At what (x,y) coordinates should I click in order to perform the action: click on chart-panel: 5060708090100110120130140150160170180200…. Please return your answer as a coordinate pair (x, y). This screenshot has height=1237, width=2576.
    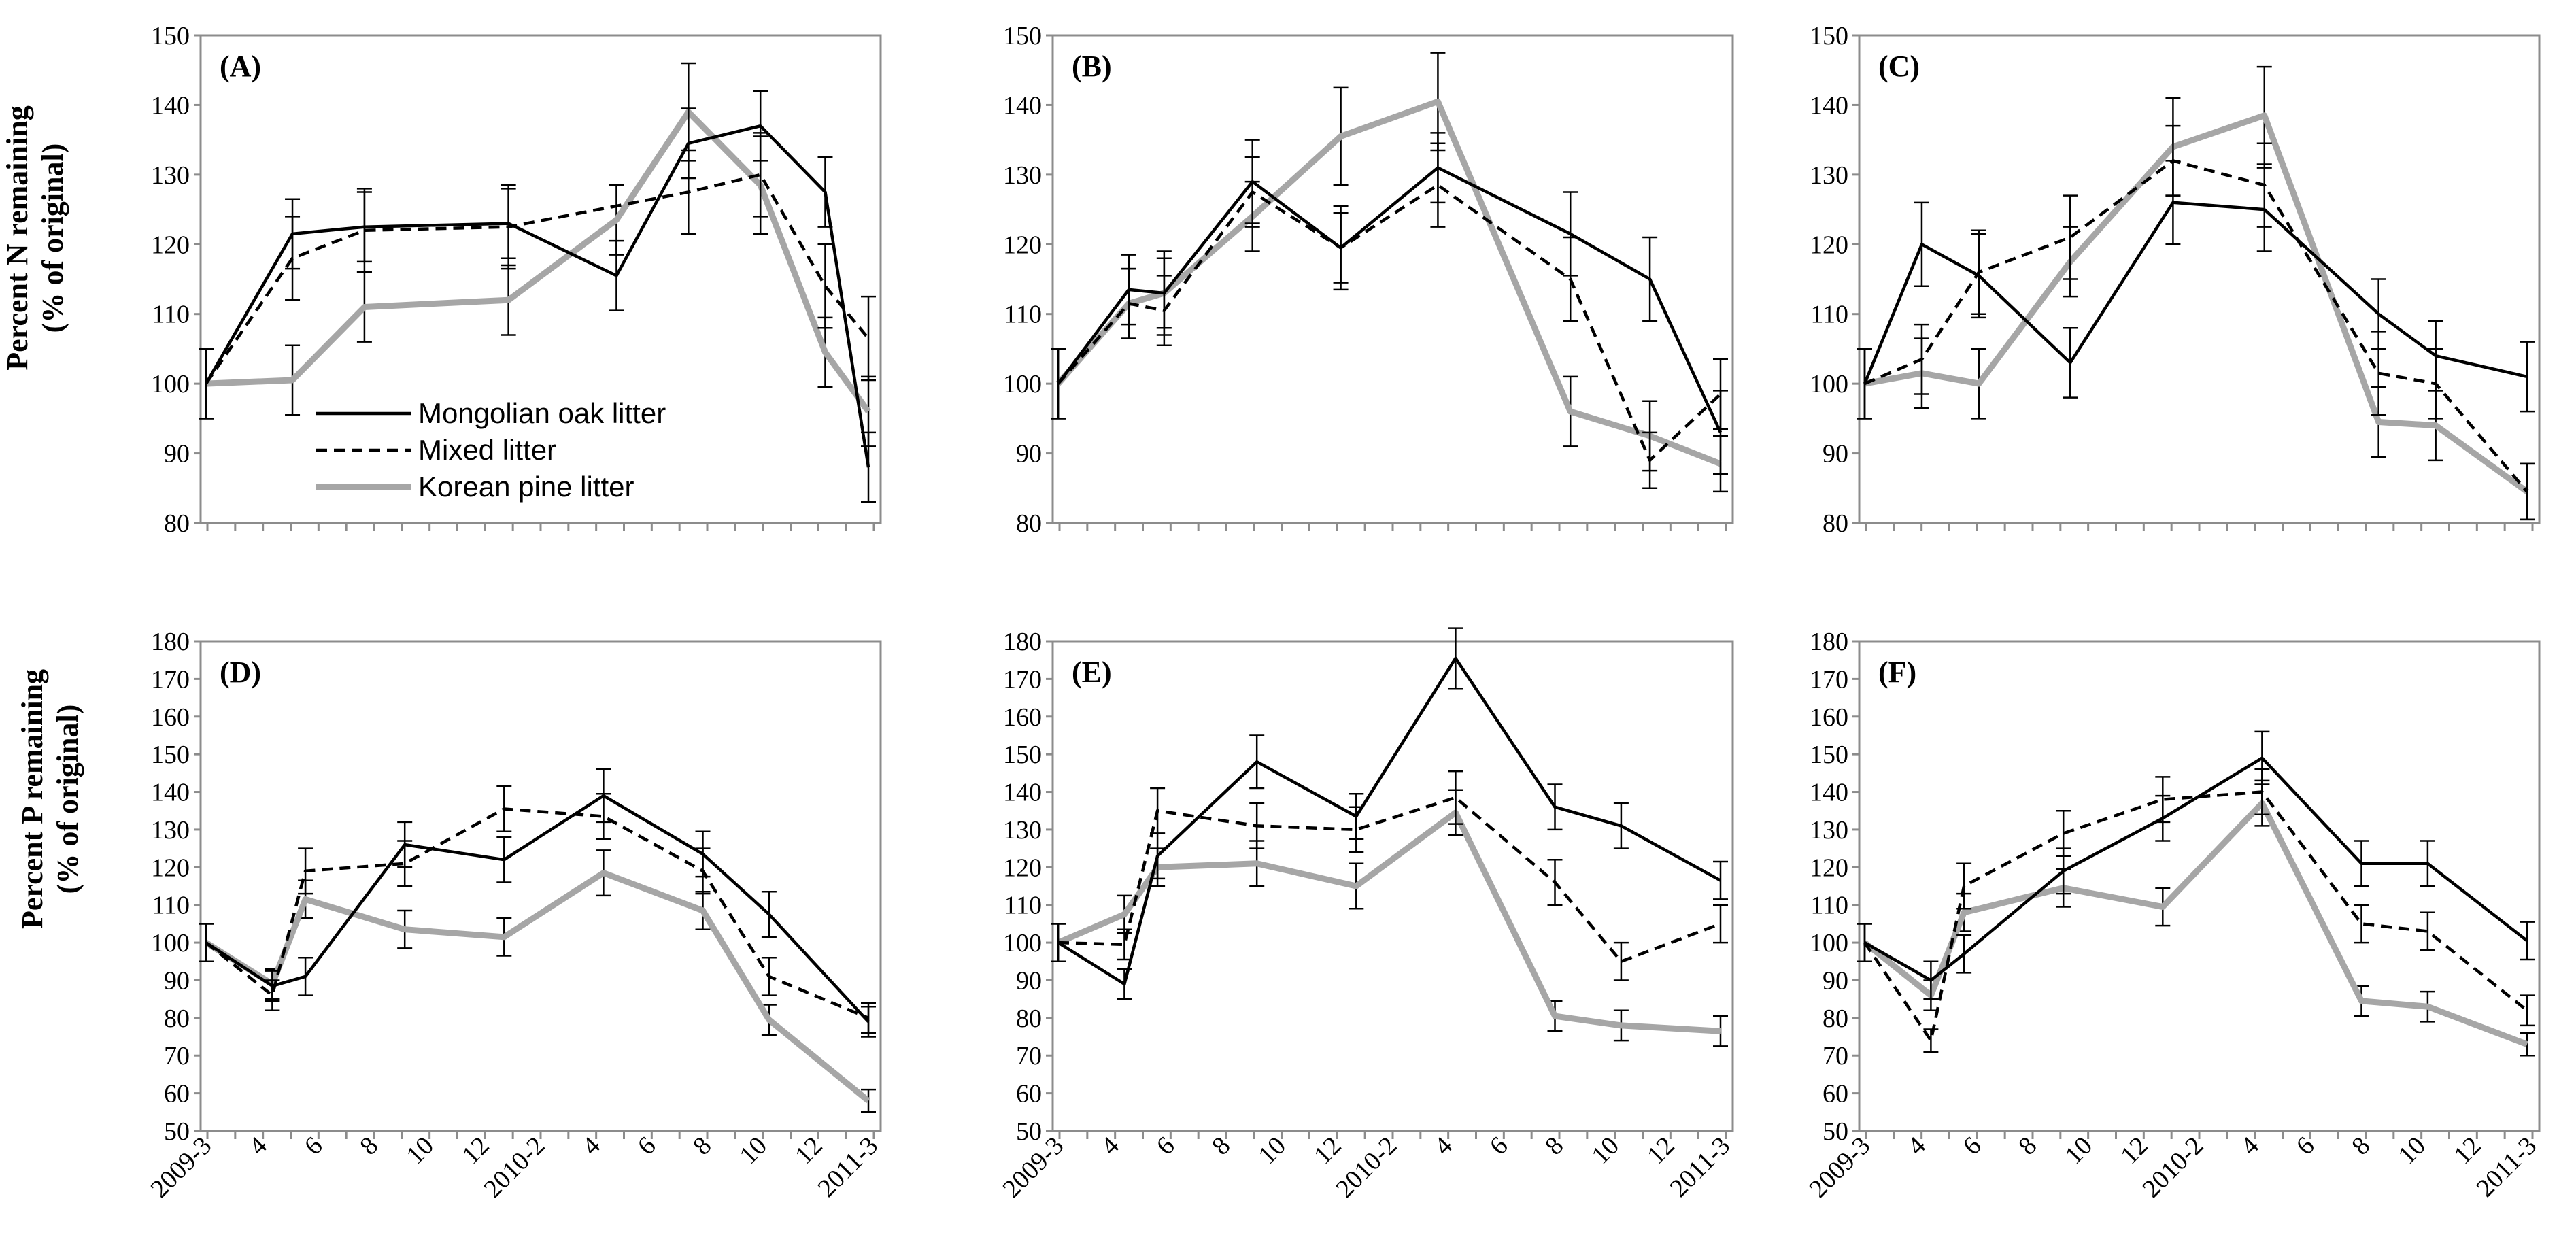
    Looking at the image, I should click on (2173, 915).